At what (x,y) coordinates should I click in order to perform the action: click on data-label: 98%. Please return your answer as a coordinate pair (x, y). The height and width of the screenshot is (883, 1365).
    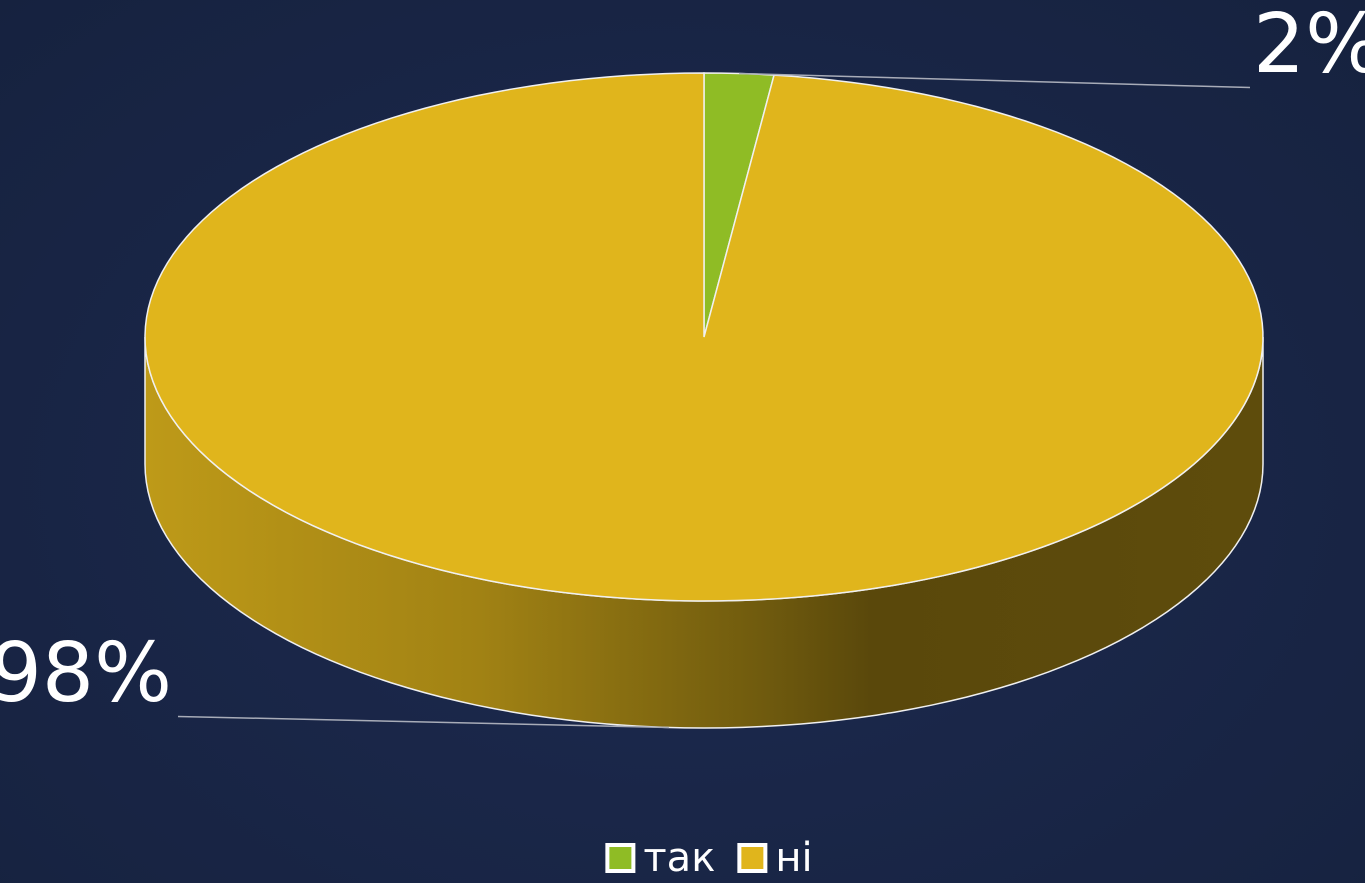
    Looking at the image, I should click on (86, 673).